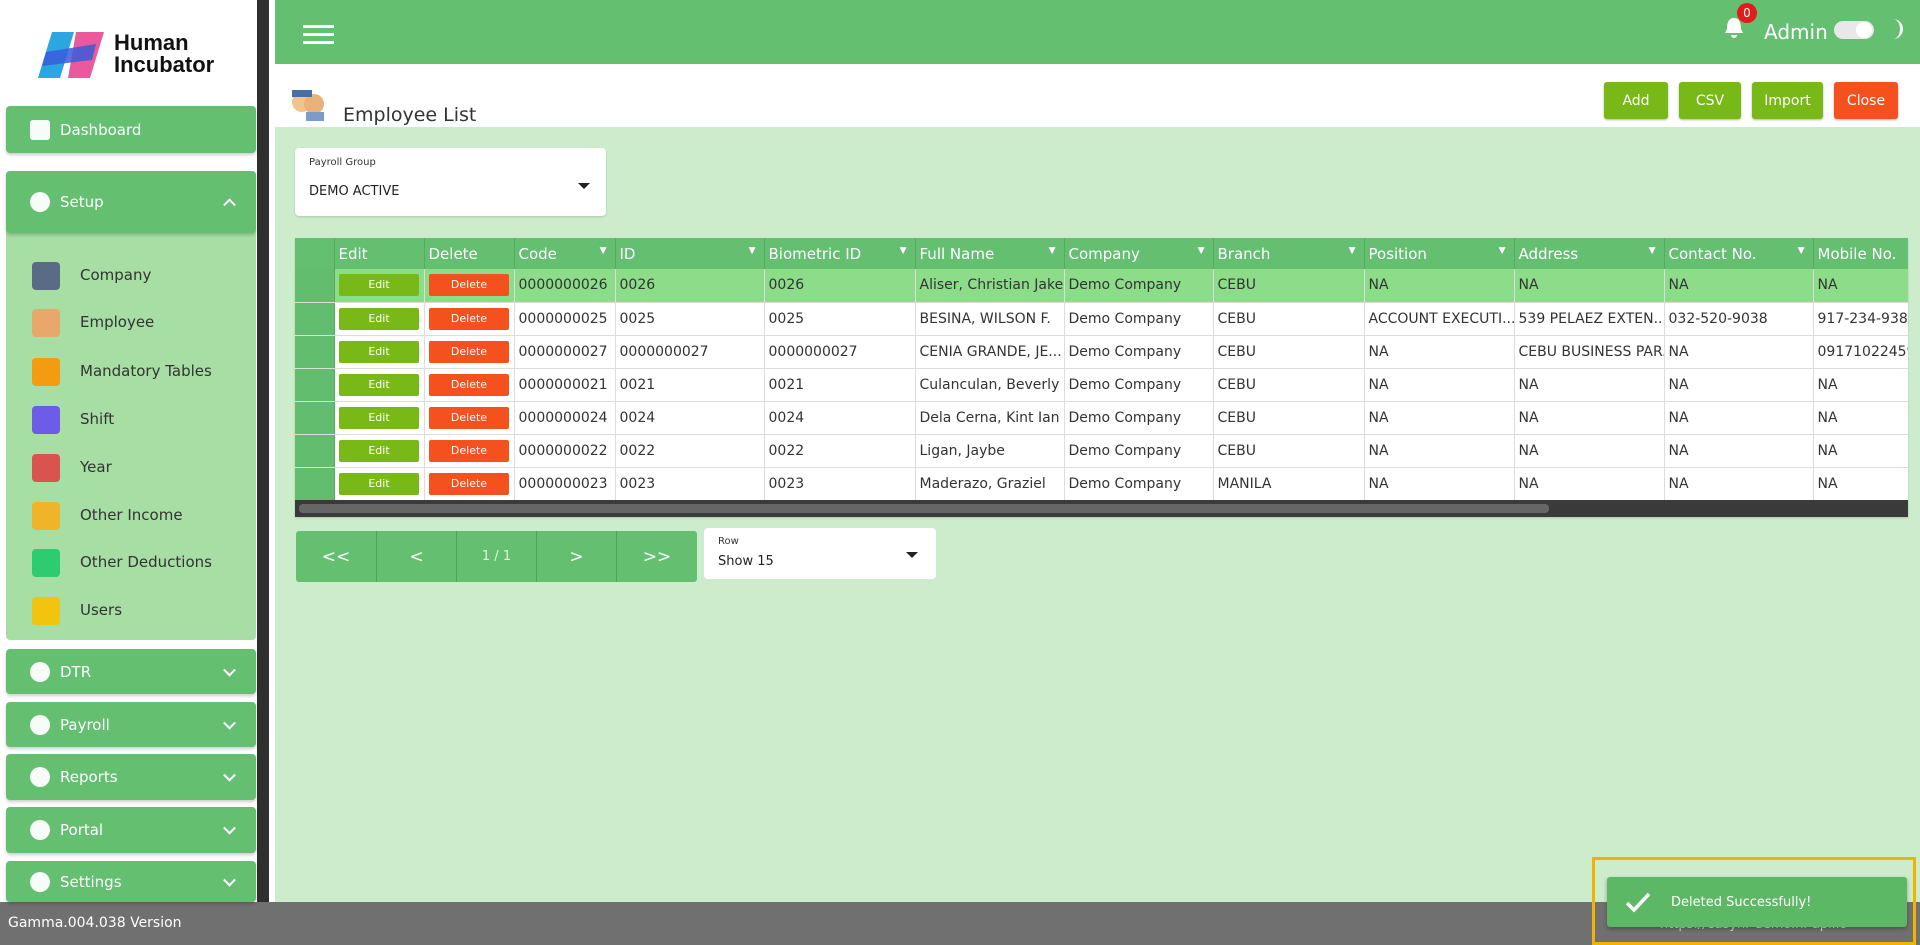  I want to click on submenu-item: Other Deductions, so click(146, 562).